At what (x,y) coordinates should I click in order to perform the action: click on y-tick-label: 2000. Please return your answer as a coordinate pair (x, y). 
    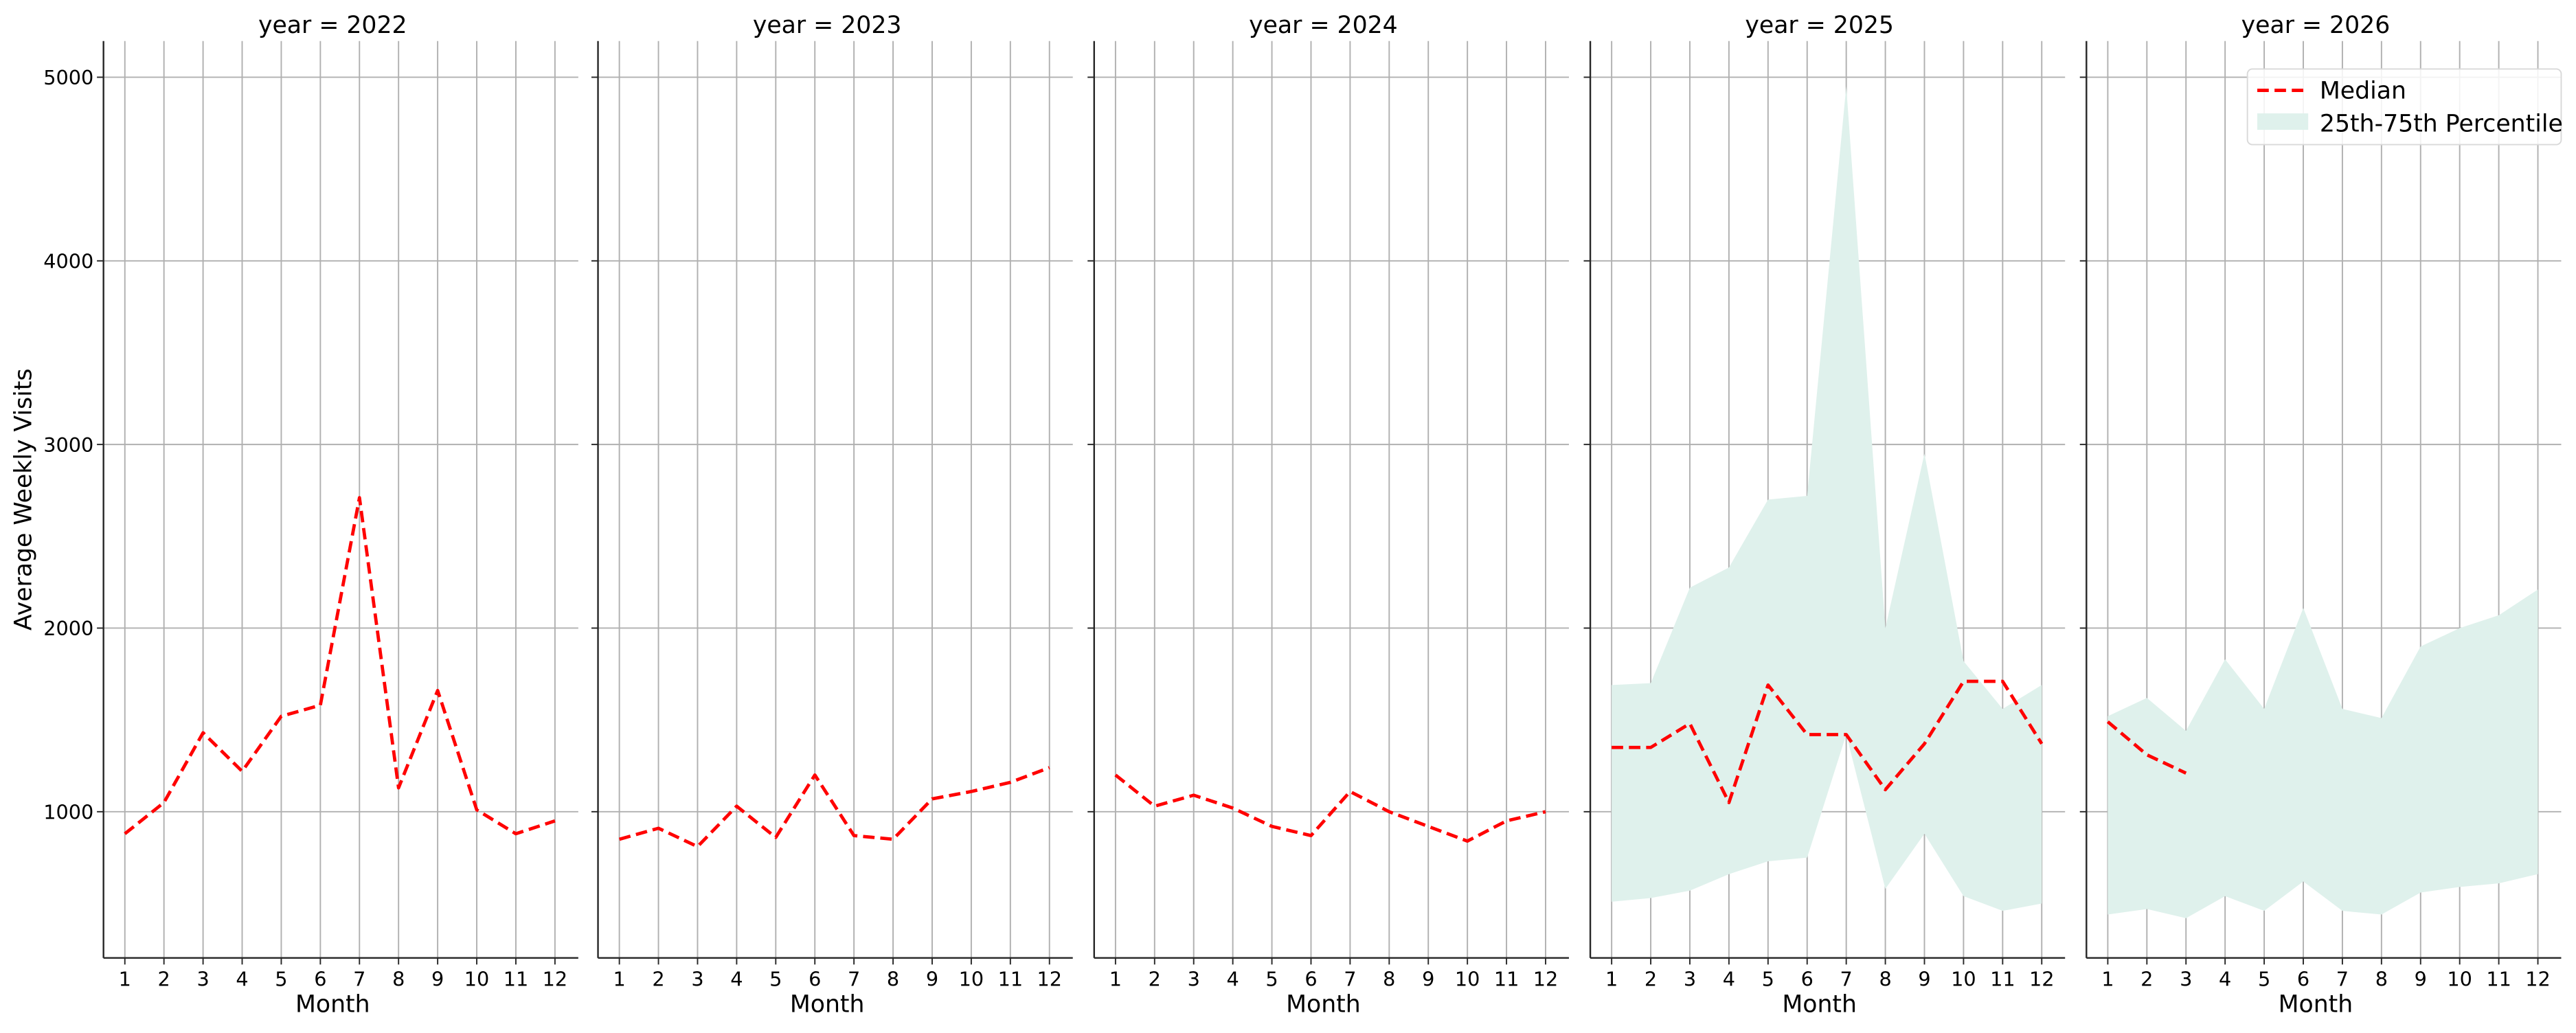
    Looking at the image, I should click on (68, 628).